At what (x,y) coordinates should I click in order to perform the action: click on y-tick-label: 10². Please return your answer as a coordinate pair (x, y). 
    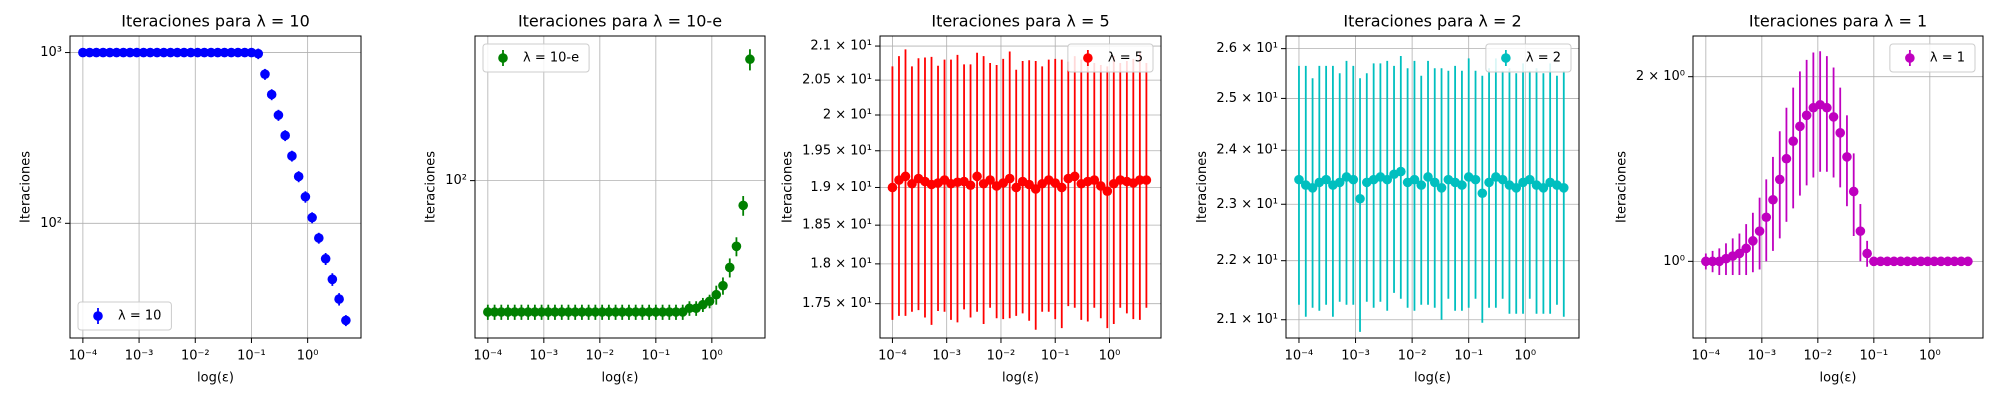
    Looking at the image, I should click on (456, 180).